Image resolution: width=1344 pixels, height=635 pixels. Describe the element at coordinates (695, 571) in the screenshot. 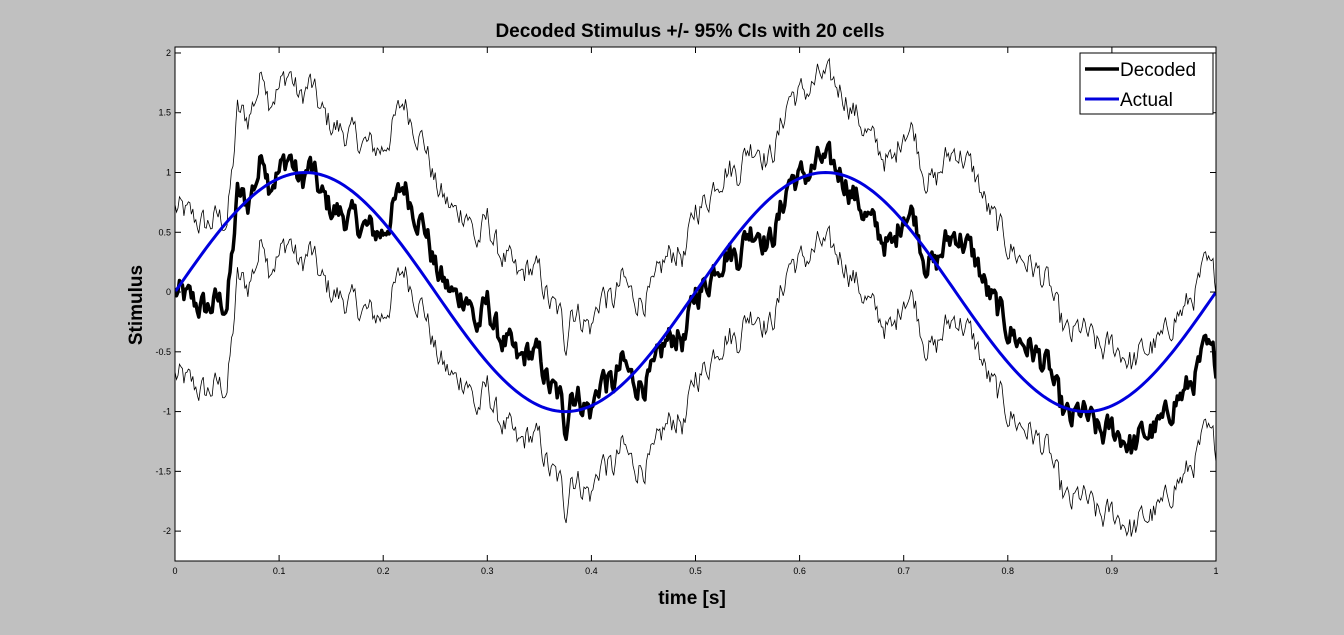

I see `x-tick-label: 0.5` at that location.